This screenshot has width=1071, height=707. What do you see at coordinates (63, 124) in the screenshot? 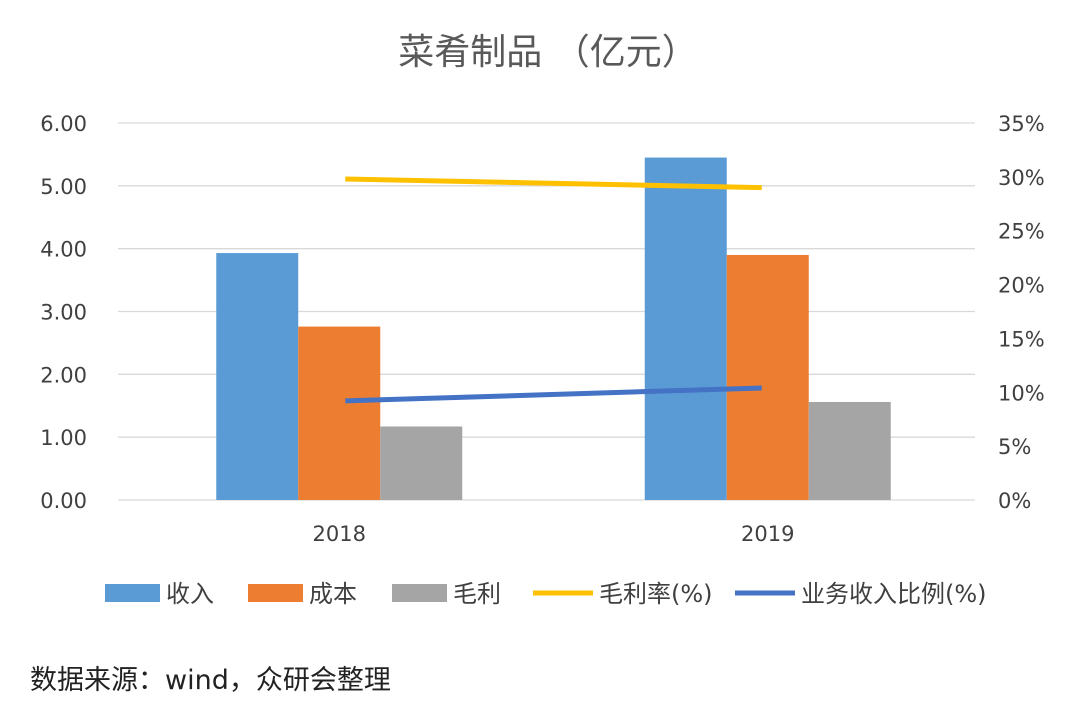
I see `left-axis-tick-label: 6.00` at bounding box center [63, 124].